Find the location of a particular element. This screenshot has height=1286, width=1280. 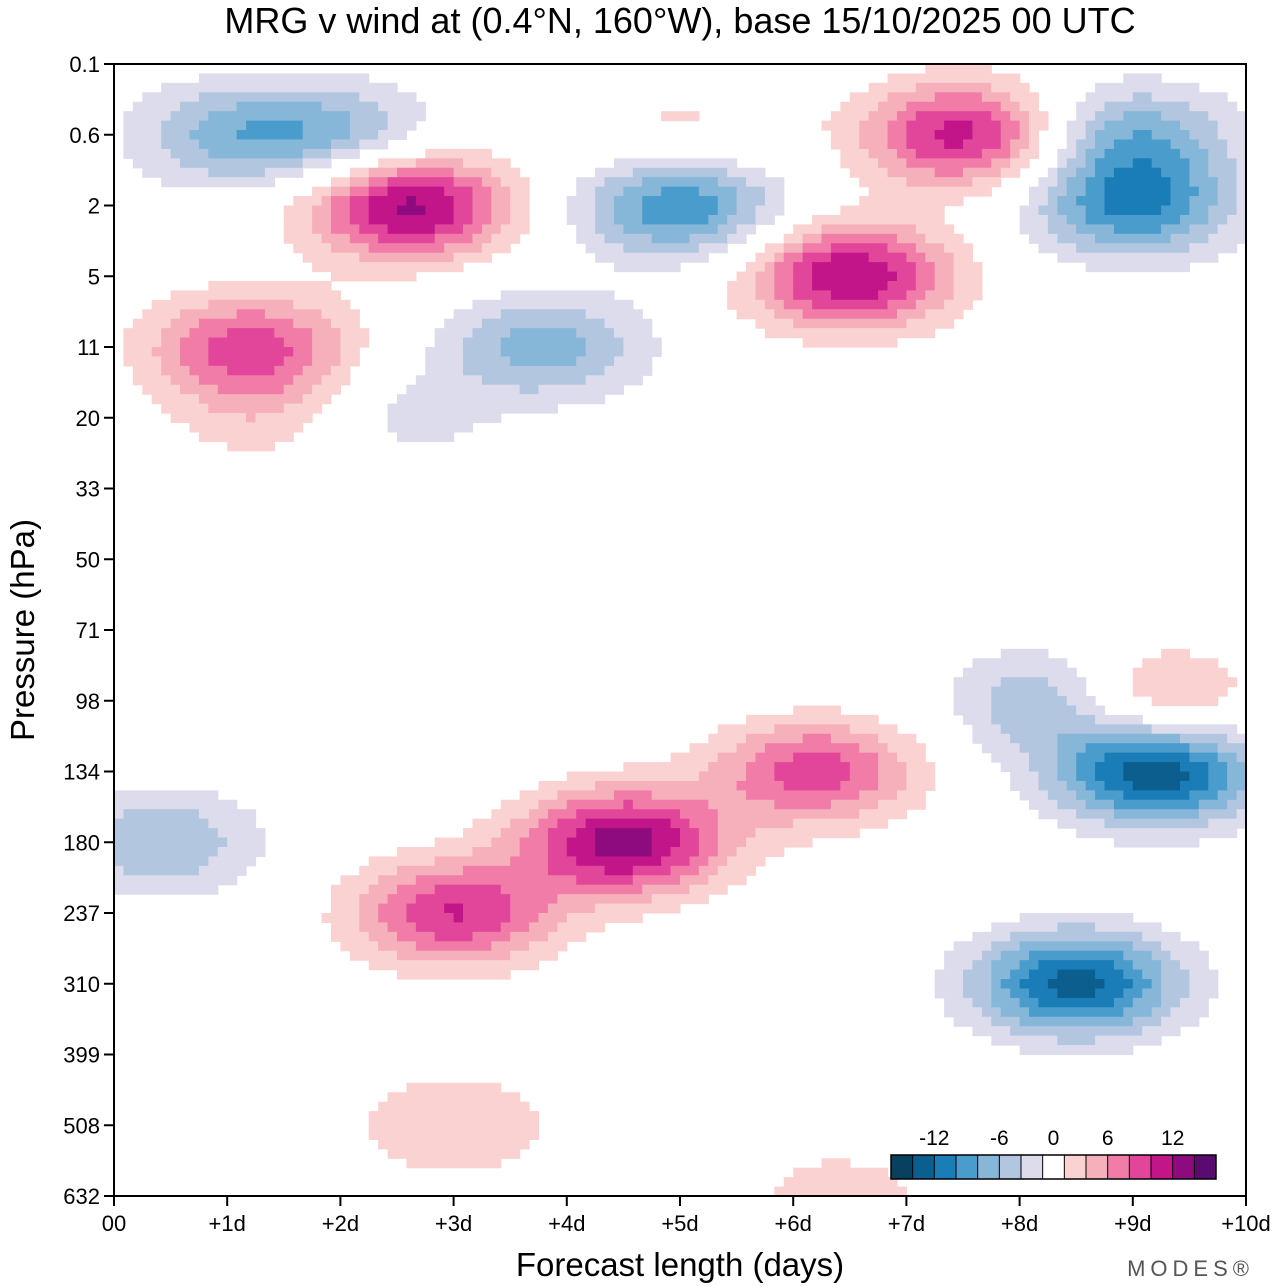

x-tick-label: +7d is located at coordinates (906, 1223).